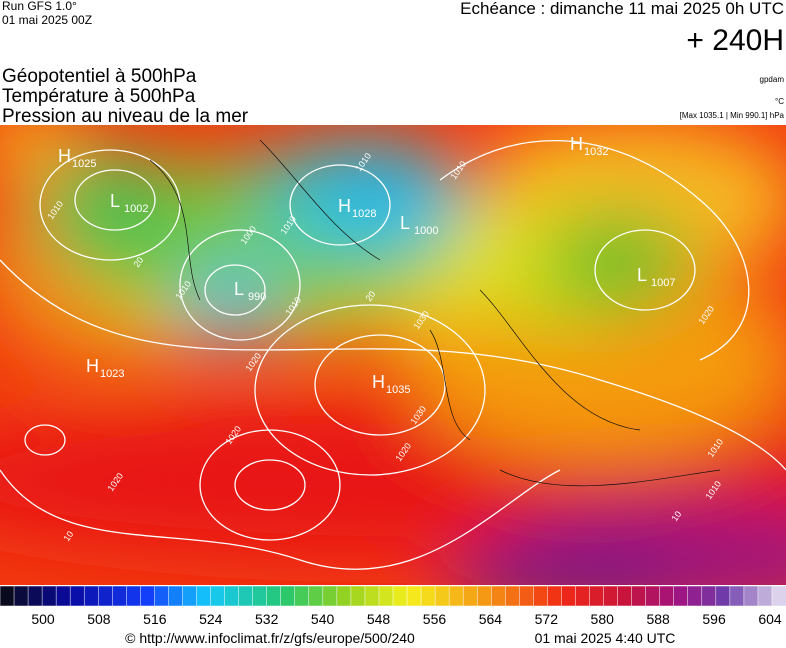  Describe the element at coordinates (435, 619) in the screenshot. I see `colorbar-label: 556` at that location.